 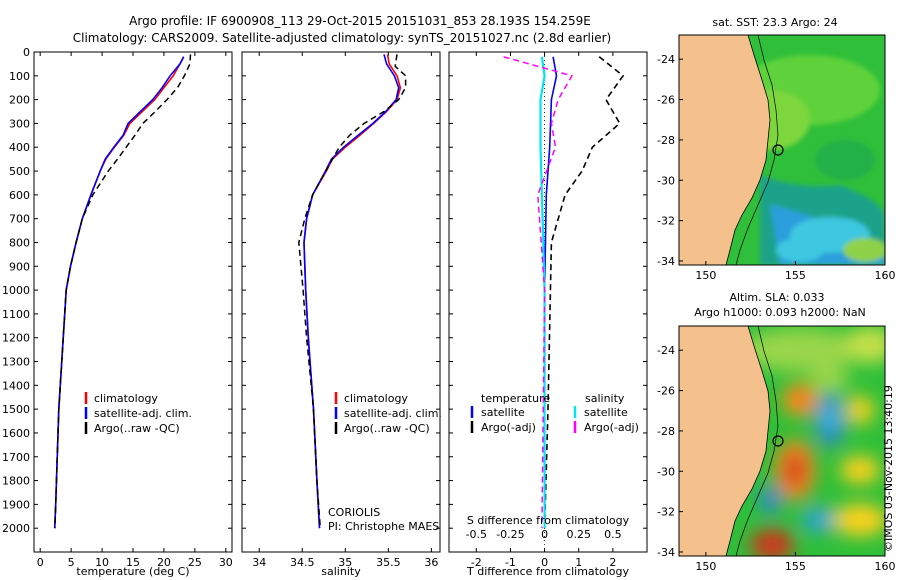 What do you see at coordinates (16, 457) in the screenshot?
I see `y-tick-label: 1700` at bounding box center [16, 457].